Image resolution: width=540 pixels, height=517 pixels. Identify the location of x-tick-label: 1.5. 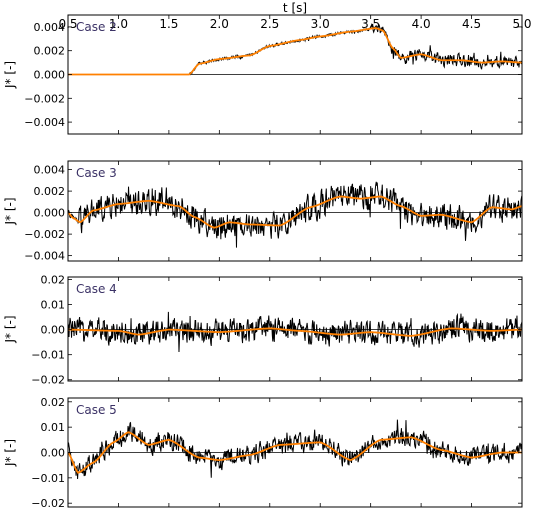
(168, 24).